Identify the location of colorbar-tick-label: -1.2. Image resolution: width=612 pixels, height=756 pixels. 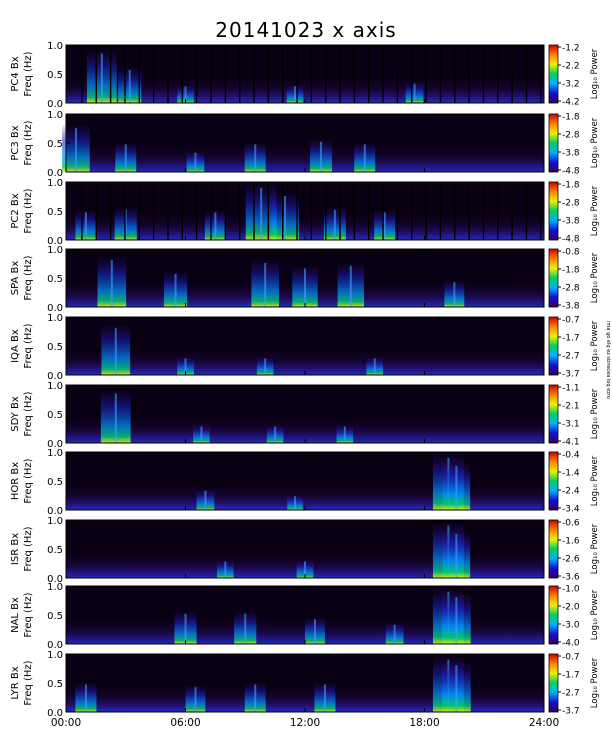
(571, 49).